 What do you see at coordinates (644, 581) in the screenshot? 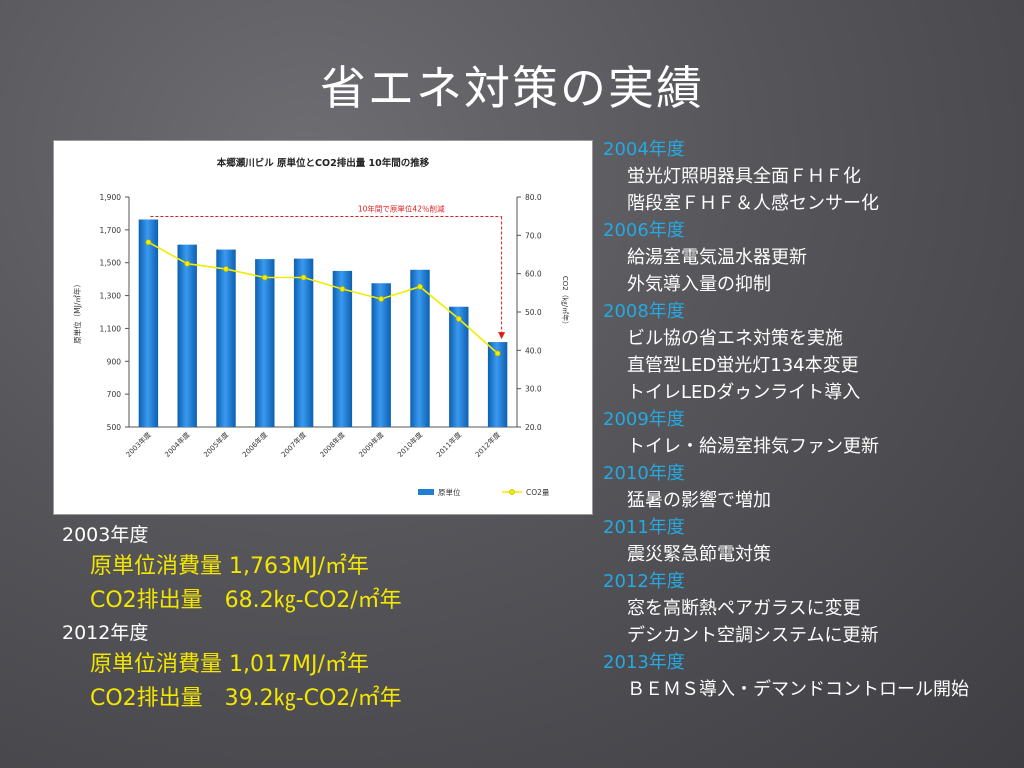
I see `history-year: 2012年度` at bounding box center [644, 581].